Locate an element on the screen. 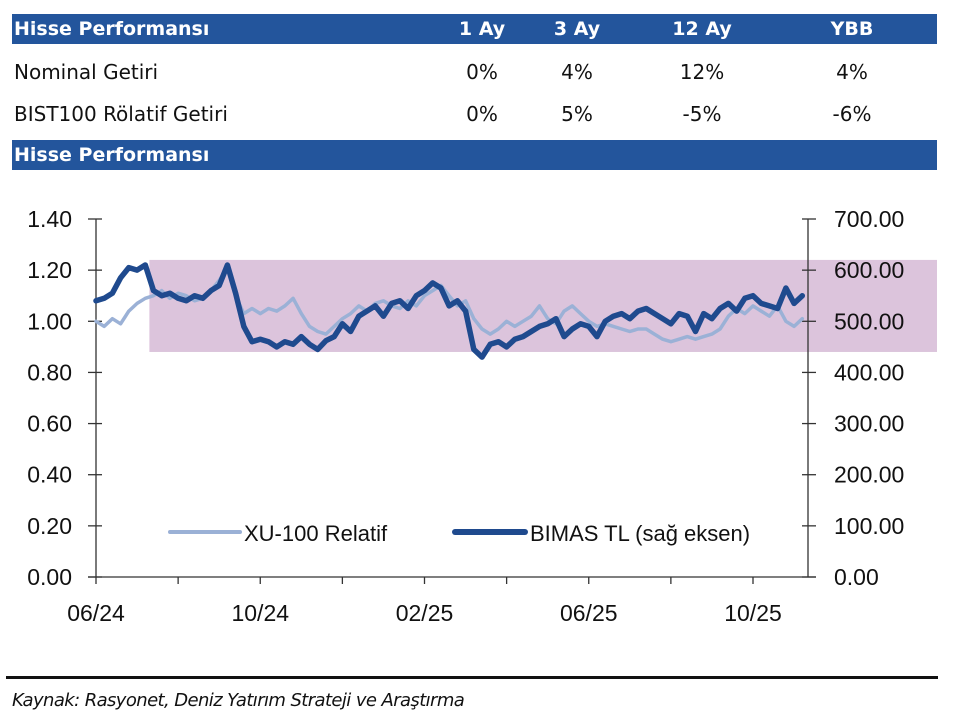  x-tick-label: 10/25 is located at coordinates (753, 613).